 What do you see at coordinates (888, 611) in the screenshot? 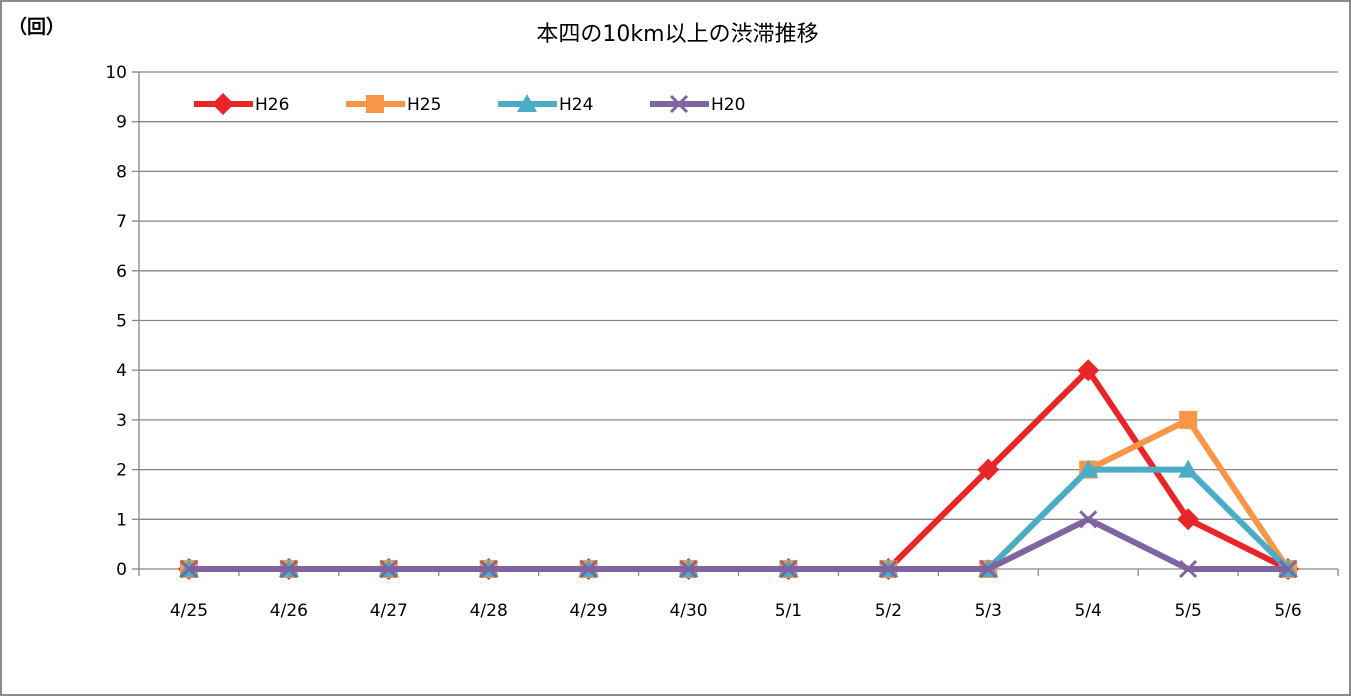
I see `x-tick-label: 5/2` at bounding box center [888, 611].